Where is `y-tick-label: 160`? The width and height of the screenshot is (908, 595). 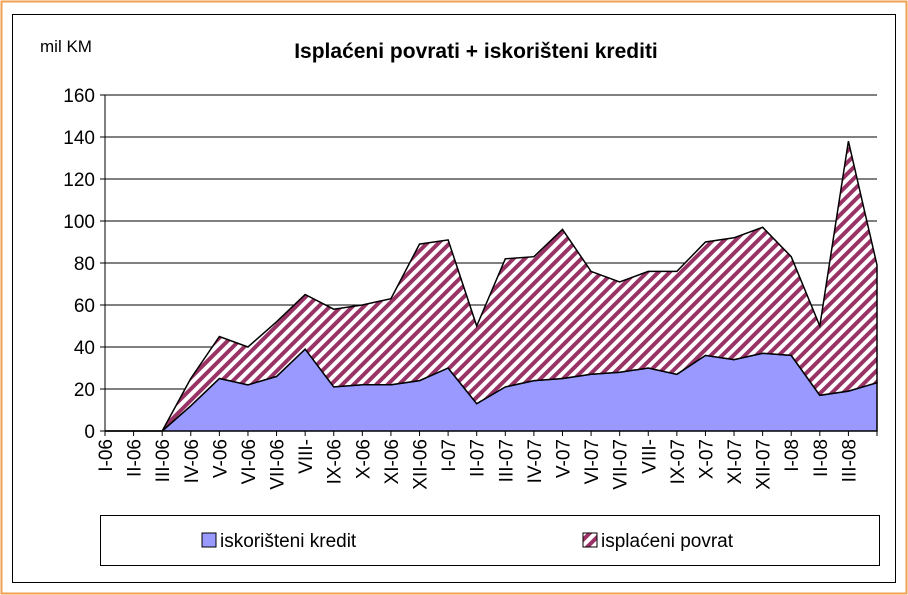
y-tick-label: 160 is located at coordinates (79, 96).